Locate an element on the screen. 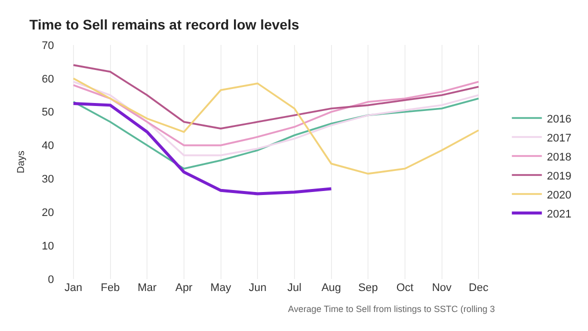  y-tick-label: 30 is located at coordinates (48, 180).